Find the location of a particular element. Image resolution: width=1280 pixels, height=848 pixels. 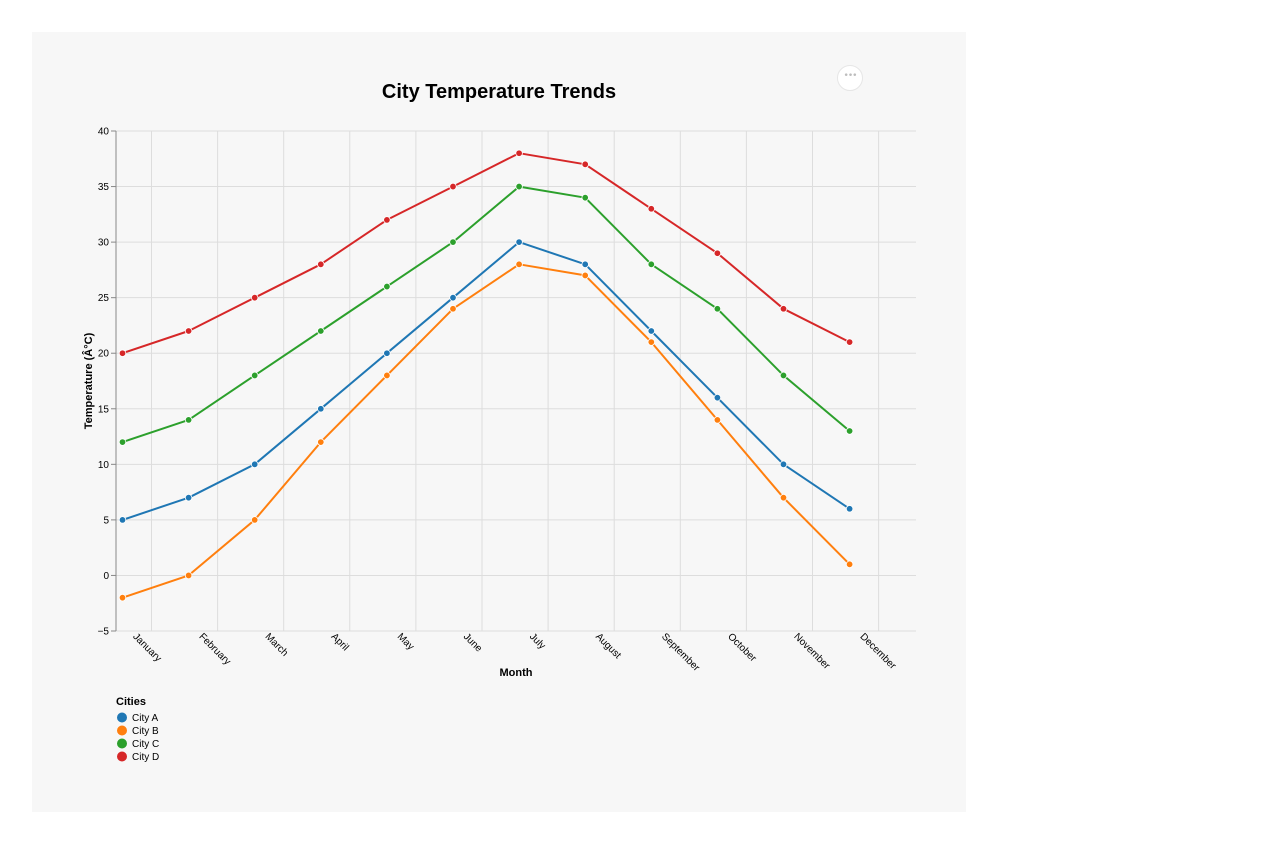

more-horizontal-icon: ••• is located at coordinates (850, 75).